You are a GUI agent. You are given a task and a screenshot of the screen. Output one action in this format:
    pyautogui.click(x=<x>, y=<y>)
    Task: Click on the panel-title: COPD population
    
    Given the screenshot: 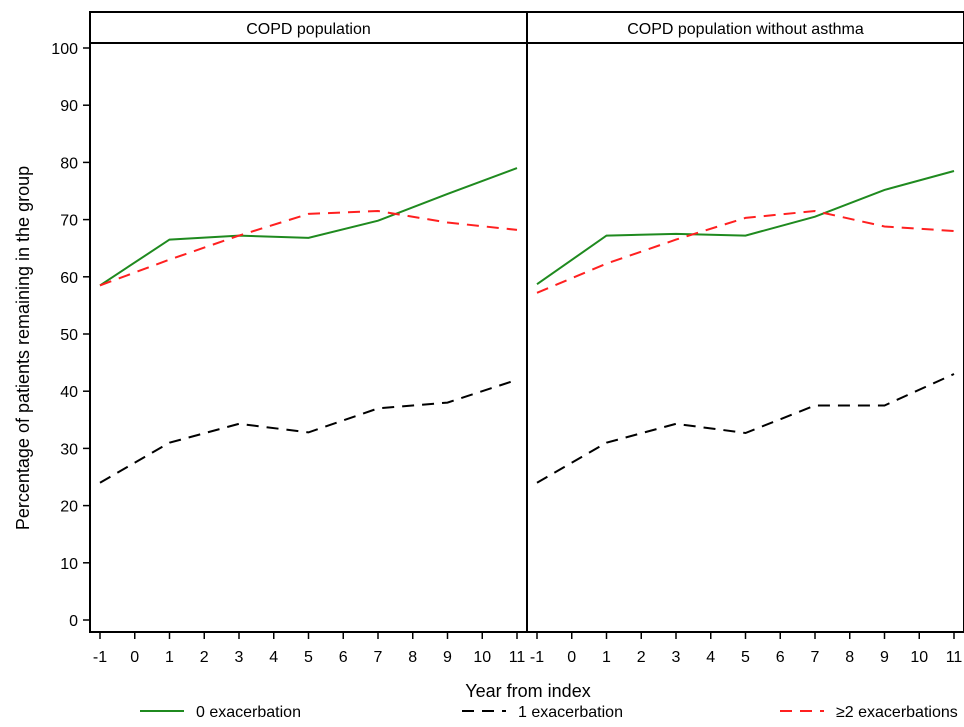 What is the action you would take?
    pyautogui.click(x=308, y=29)
    